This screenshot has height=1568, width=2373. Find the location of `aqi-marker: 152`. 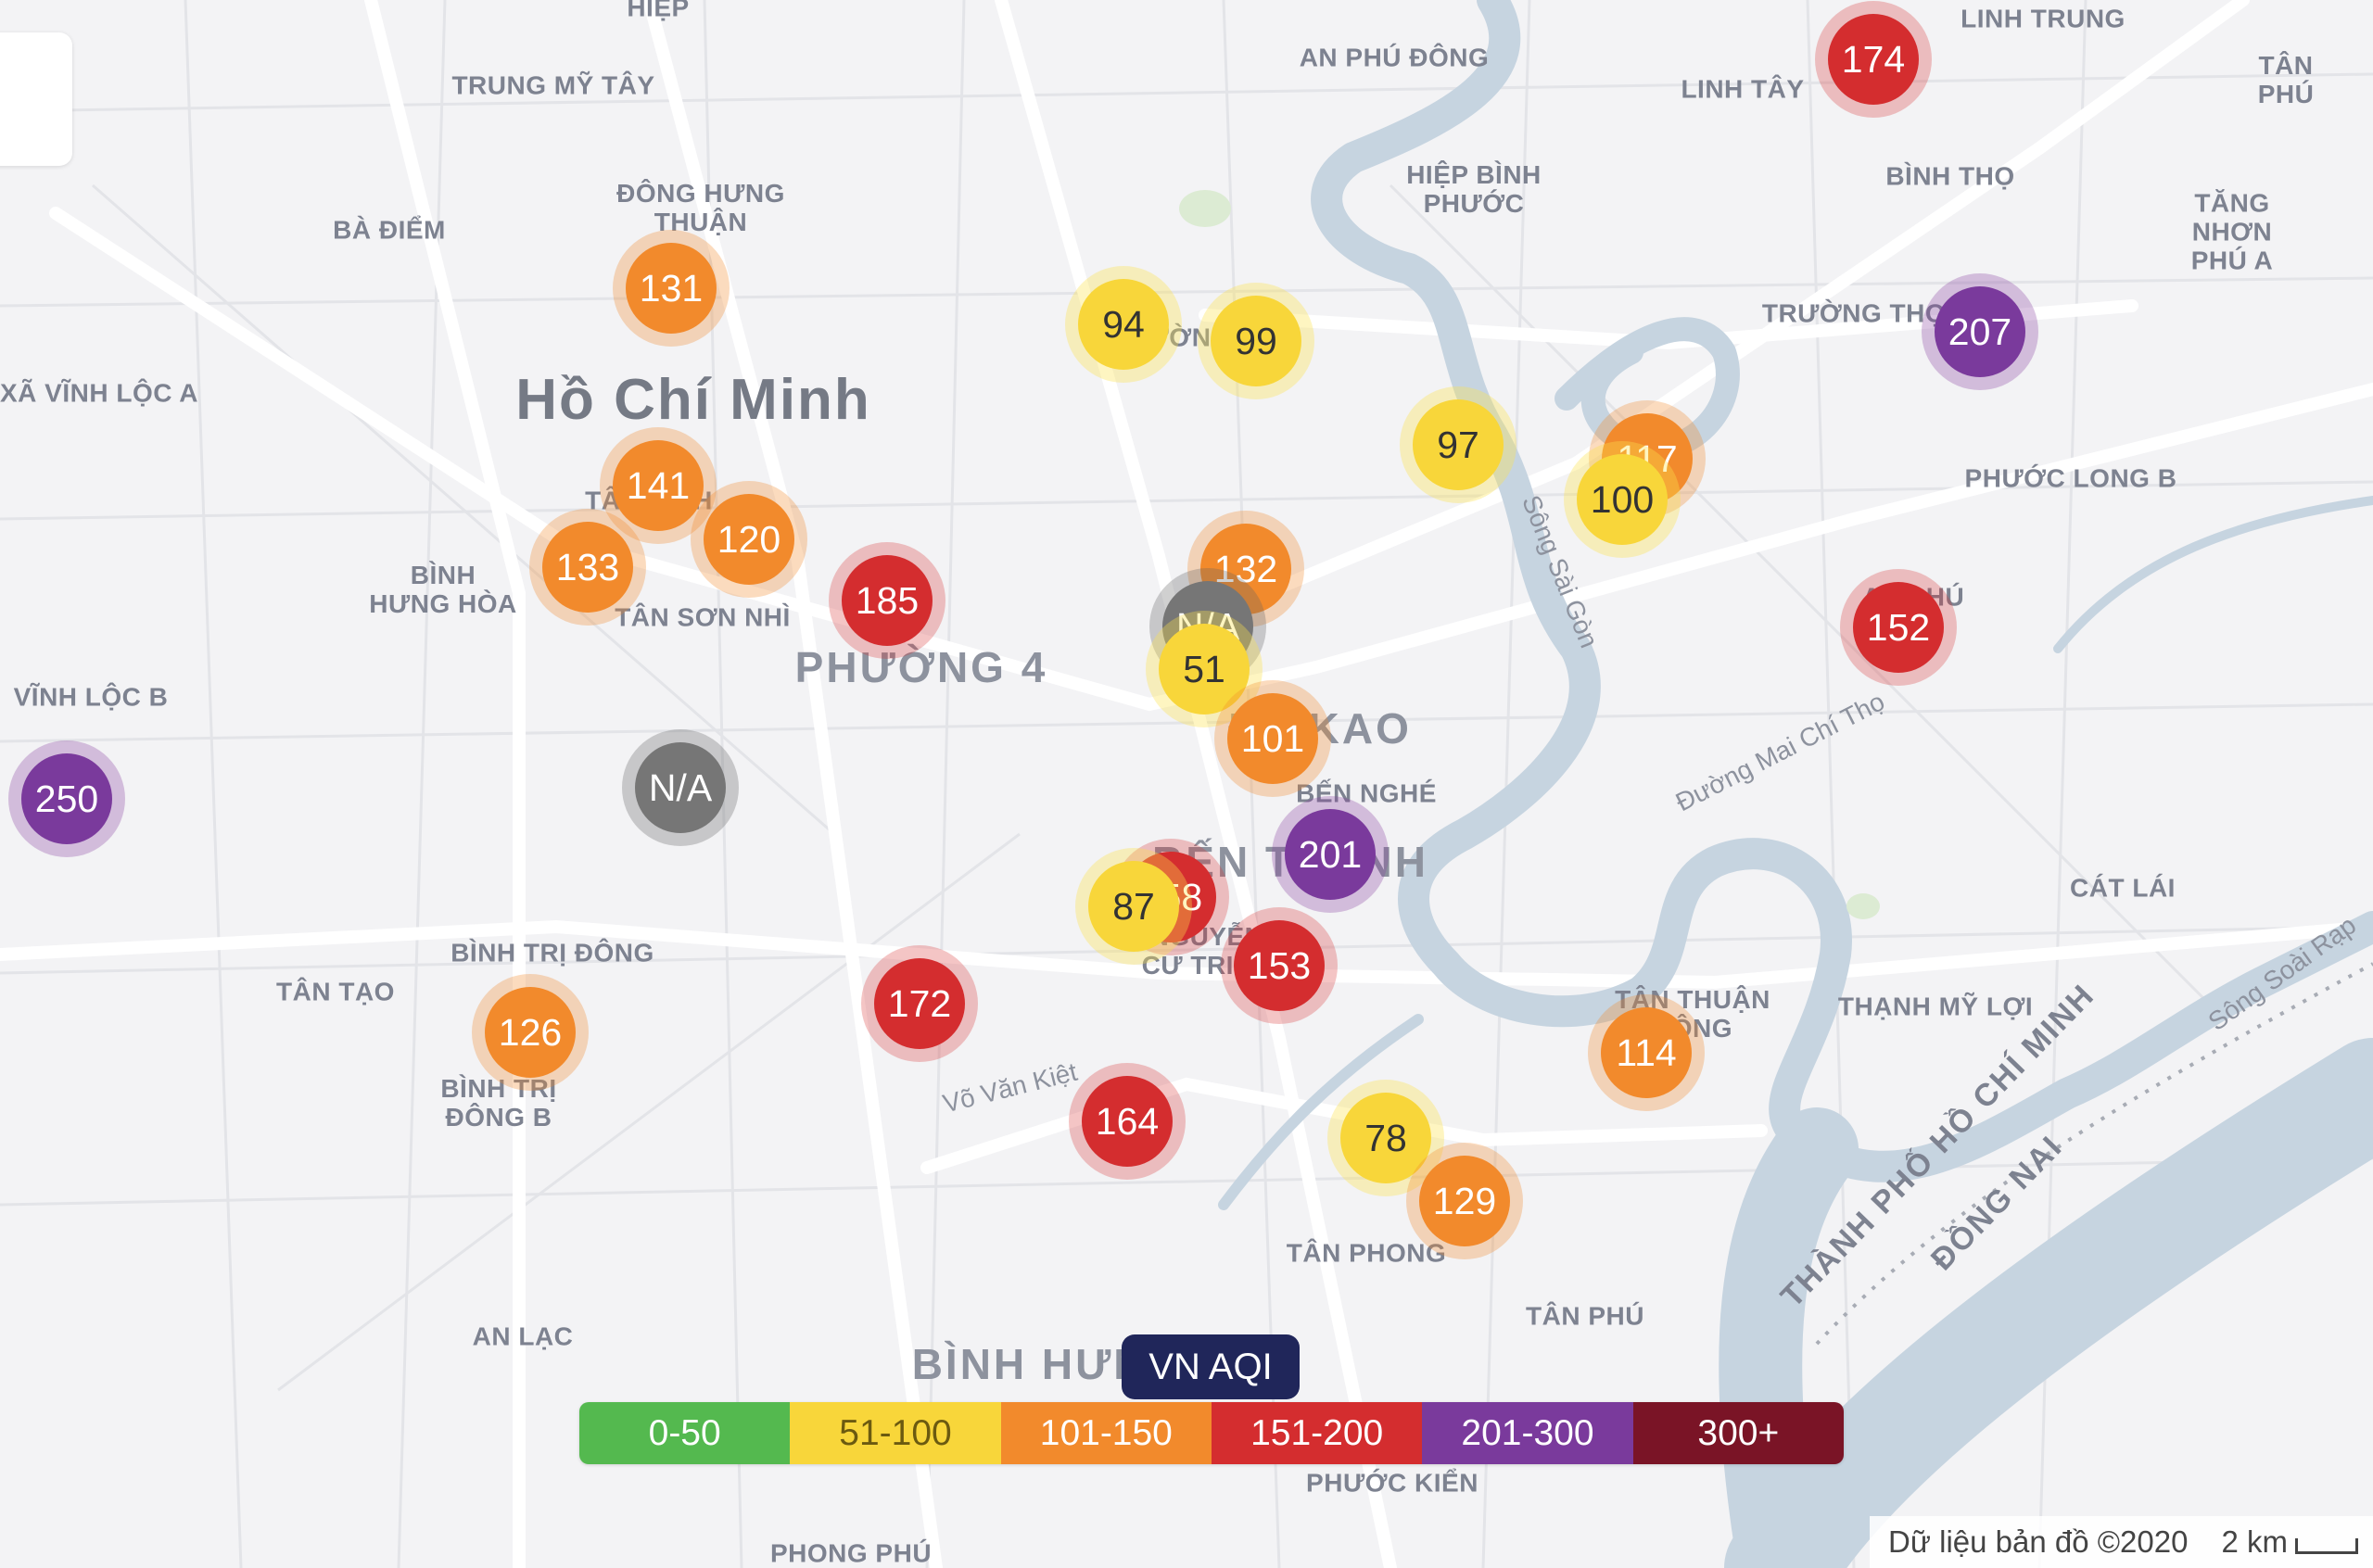

aqi-marker: 152 is located at coordinates (1899, 627).